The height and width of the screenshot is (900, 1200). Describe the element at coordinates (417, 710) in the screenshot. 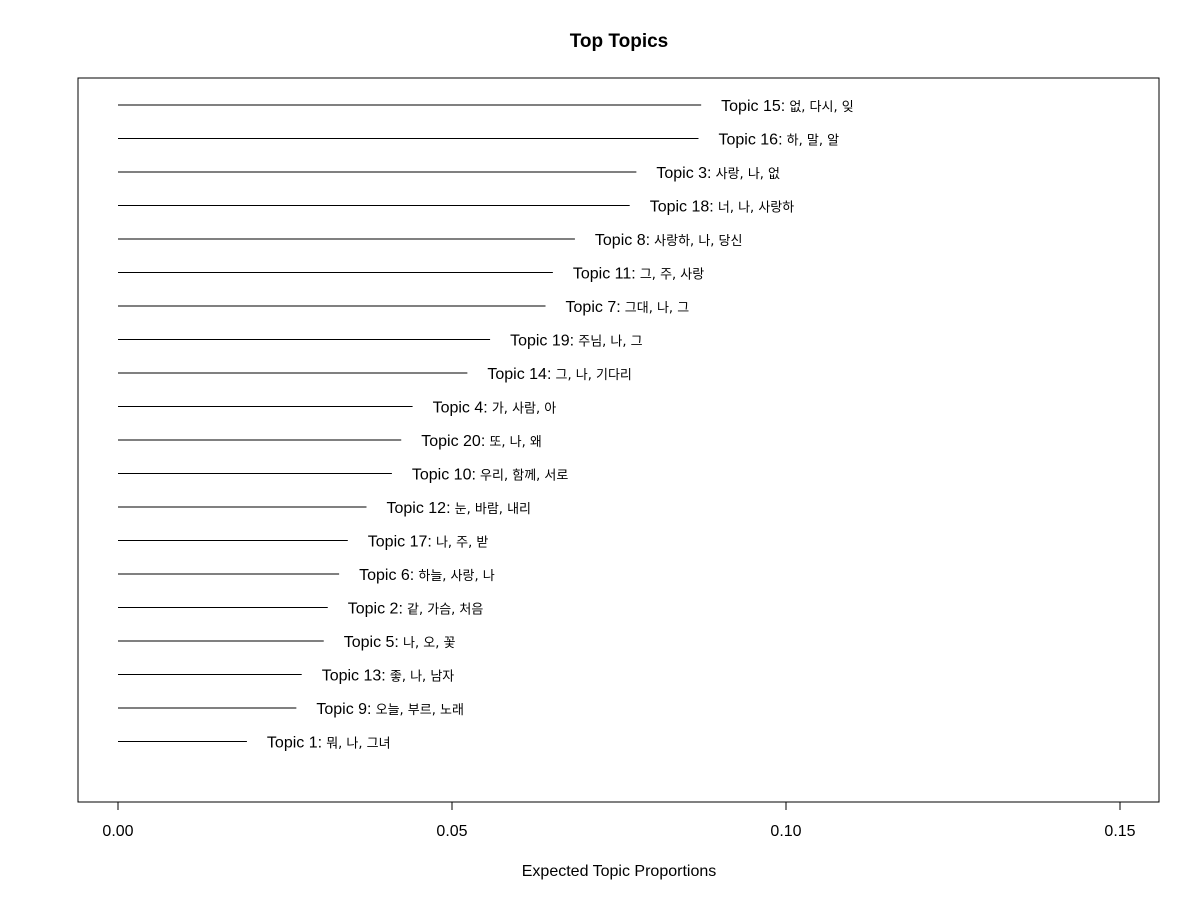

I see `bar-label-words: 오늘, 부르, 노래` at that location.